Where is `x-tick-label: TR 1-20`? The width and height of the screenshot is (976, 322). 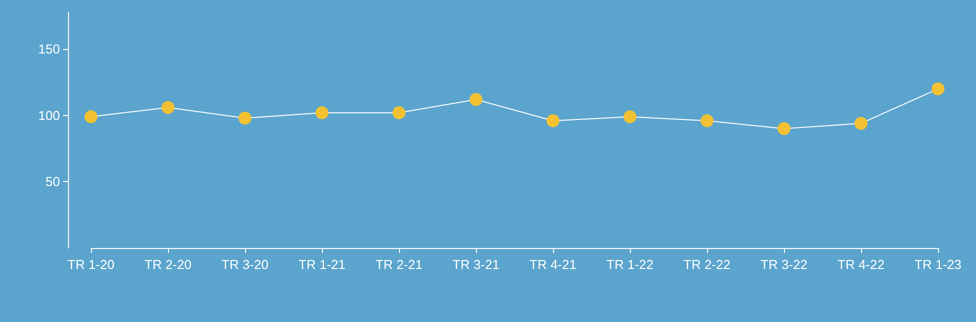 x-tick-label: TR 1-20 is located at coordinates (91, 264).